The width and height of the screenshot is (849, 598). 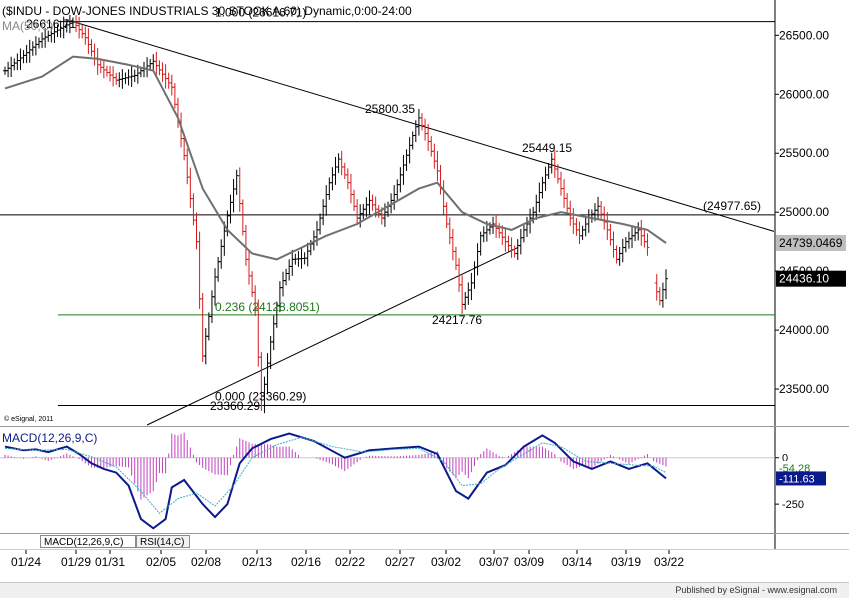 I want to click on level-label: 0.236 (24128.8051), so click(x=267, y=307).